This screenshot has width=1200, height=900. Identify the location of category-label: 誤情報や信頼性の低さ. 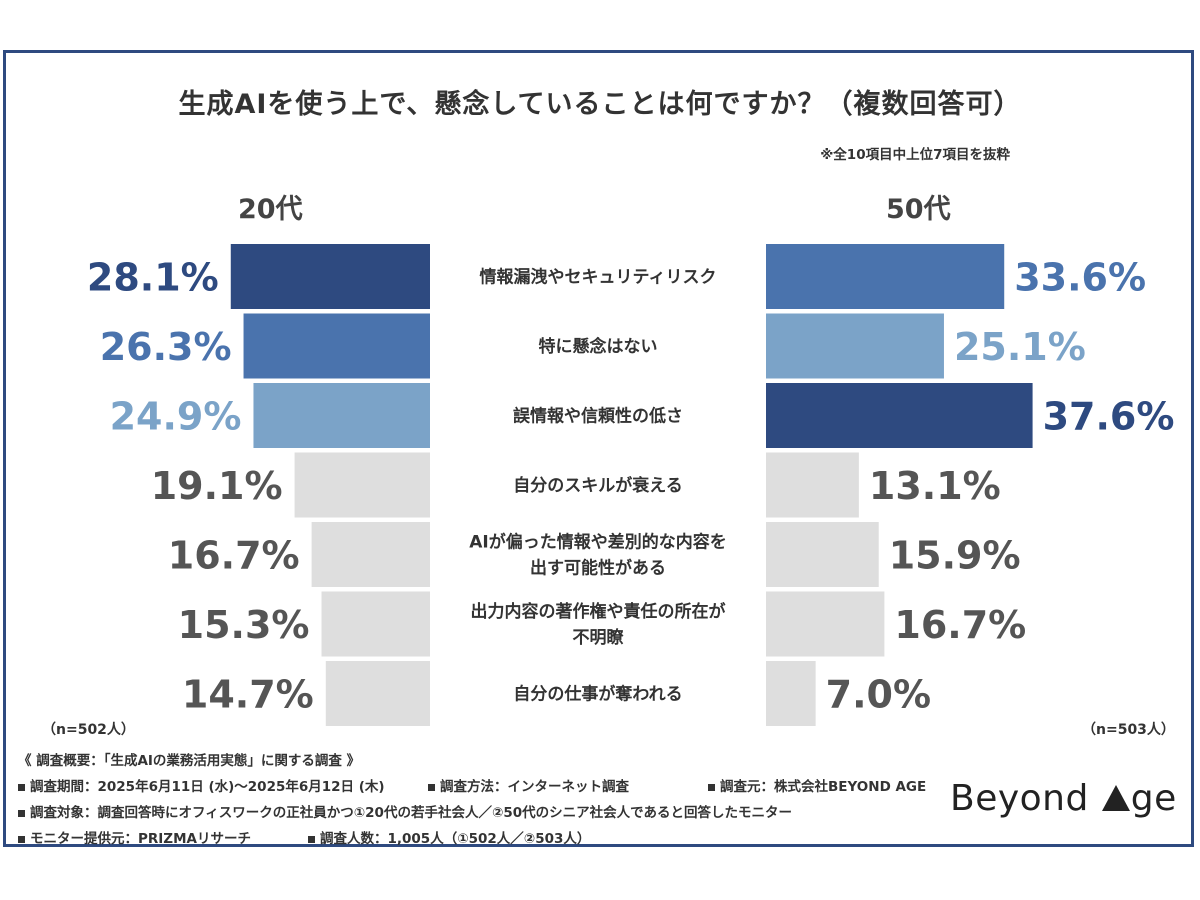
(598, 416).